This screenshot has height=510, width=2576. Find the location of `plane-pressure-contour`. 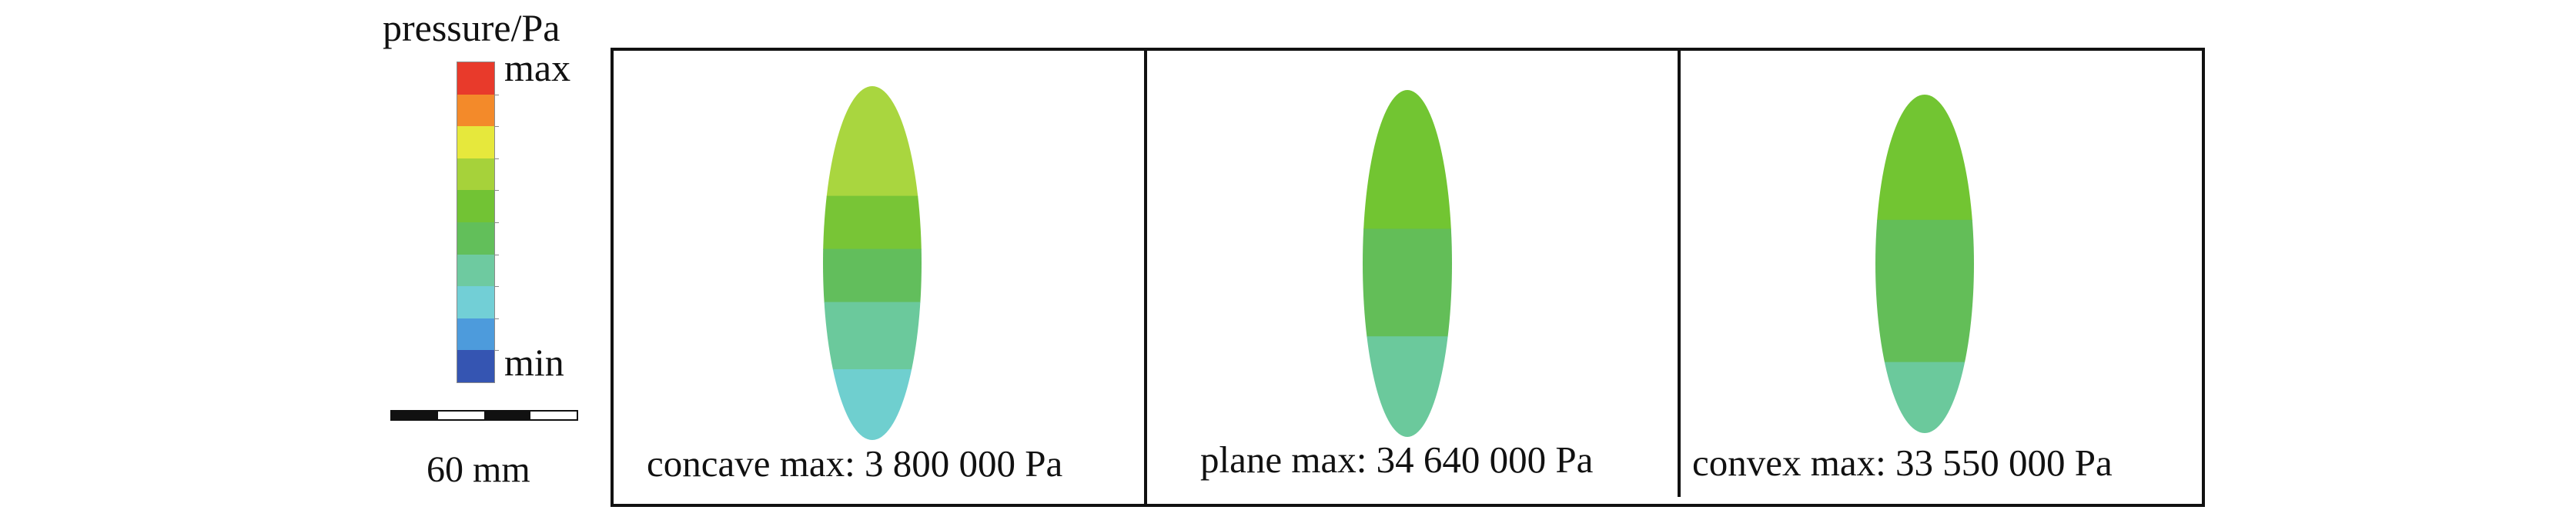

plane-pressure-contour is located at coordinates (1407, 263).